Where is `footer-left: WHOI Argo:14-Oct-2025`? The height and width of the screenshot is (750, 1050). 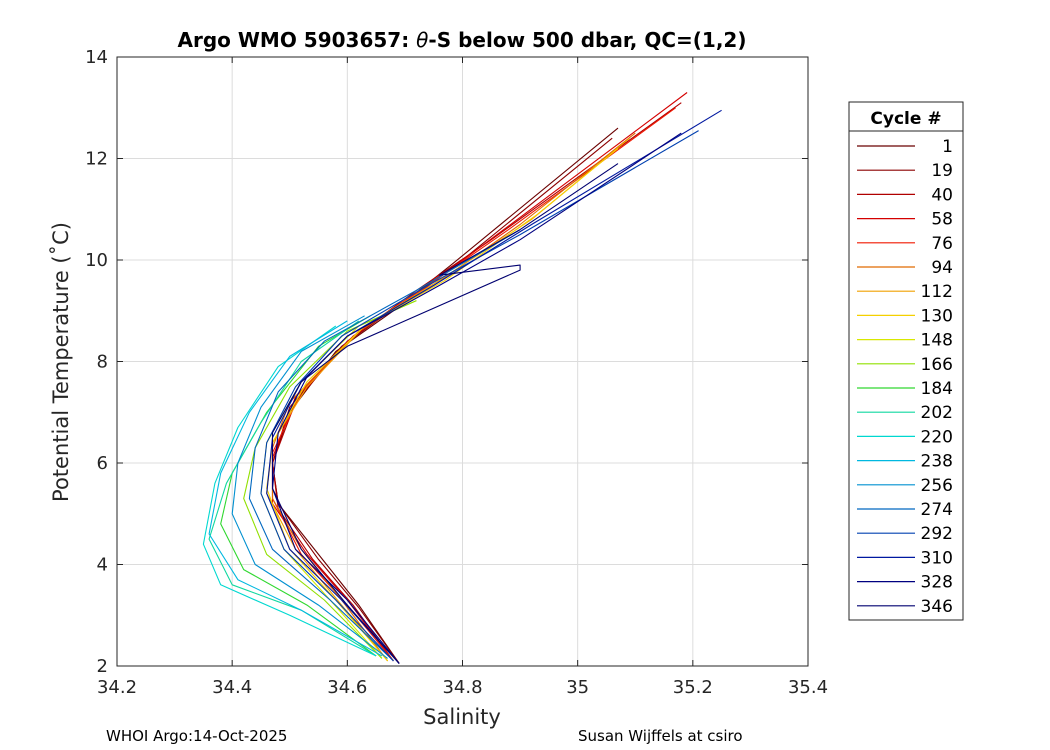
footer-left: WHOI Argo:14-Oct-2025 is located at coordinates (196, 736).